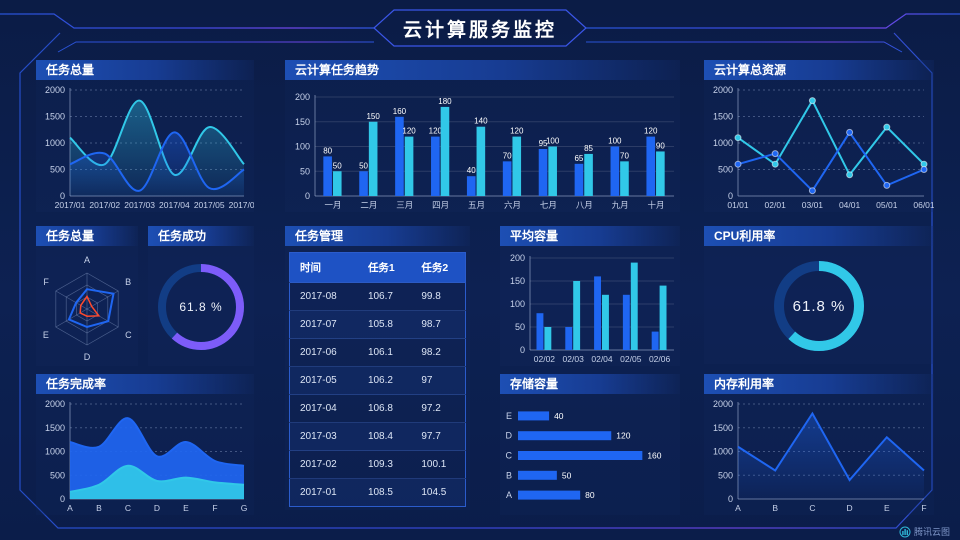  Describe the element at coordinates (590, 384) in the screenshot. I see `panel-title-storage-capacity: 存储容量` at that location.